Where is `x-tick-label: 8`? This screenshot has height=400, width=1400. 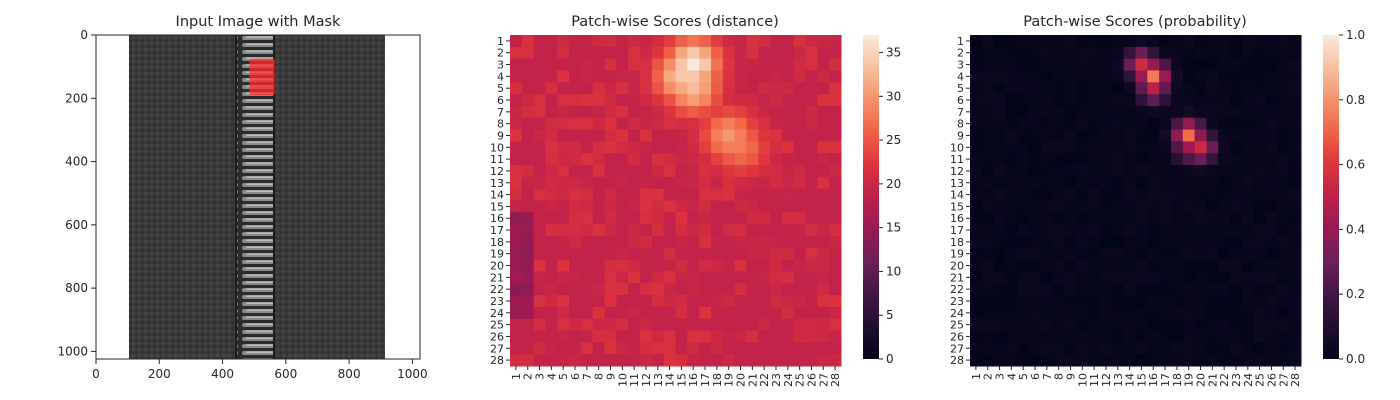 x-tick-label: 8 is located at coordinates (1059, 376).